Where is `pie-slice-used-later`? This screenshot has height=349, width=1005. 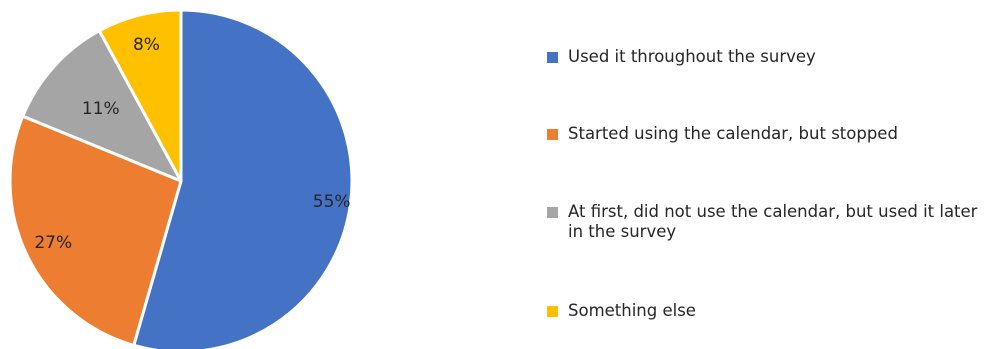
pie-slice-used-later is located at coordinates (102, 106).